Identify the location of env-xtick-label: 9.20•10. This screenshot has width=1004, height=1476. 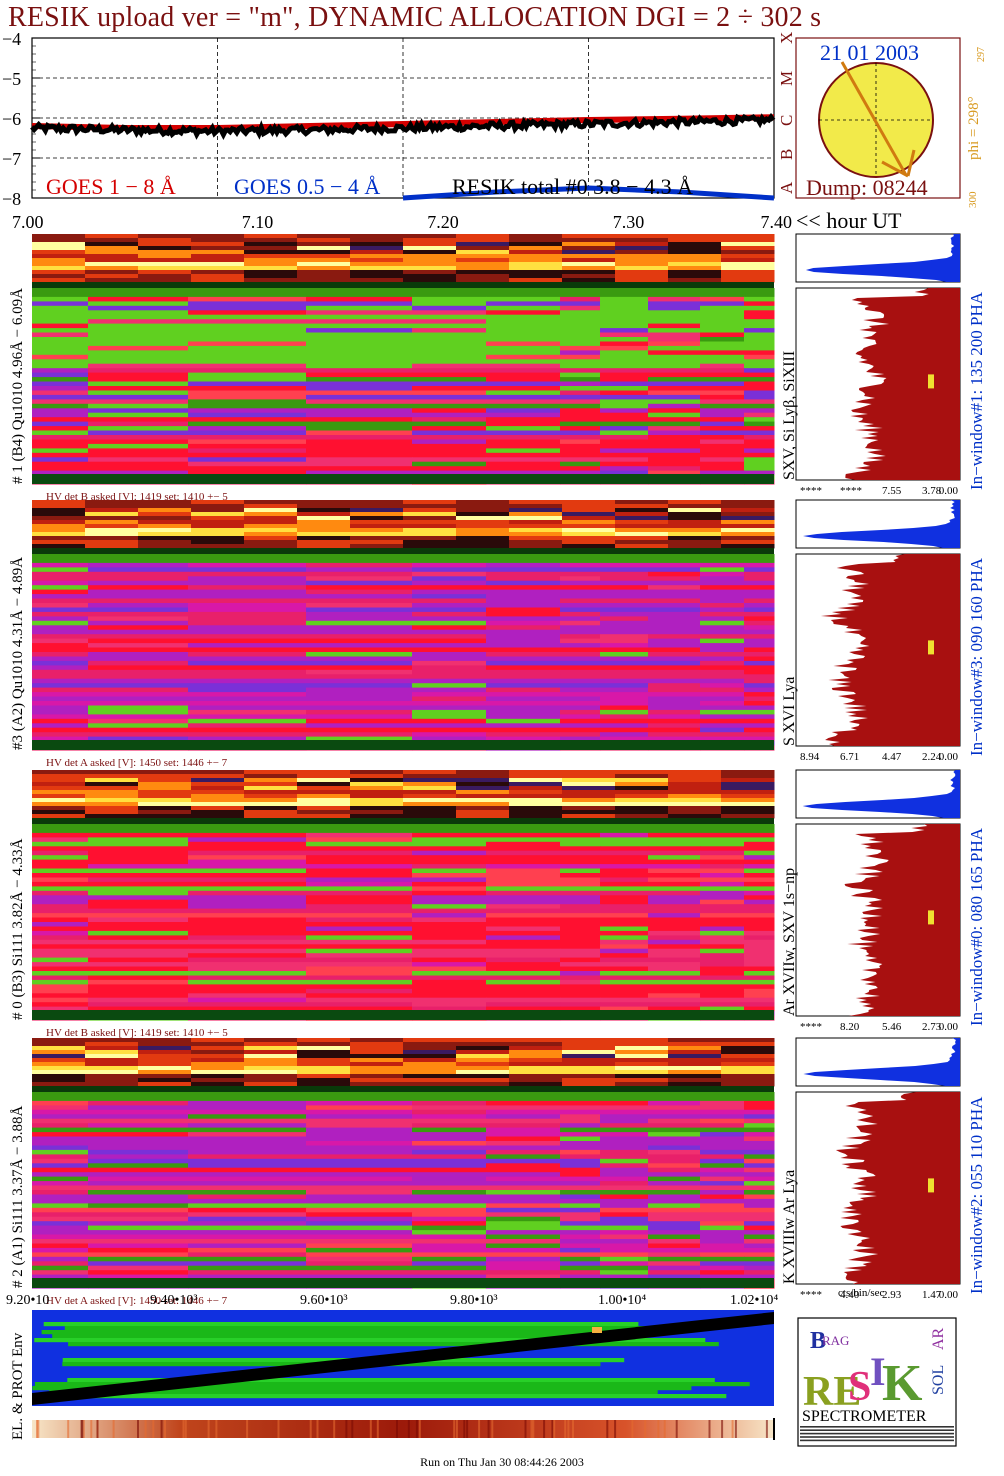
(27, 1300).